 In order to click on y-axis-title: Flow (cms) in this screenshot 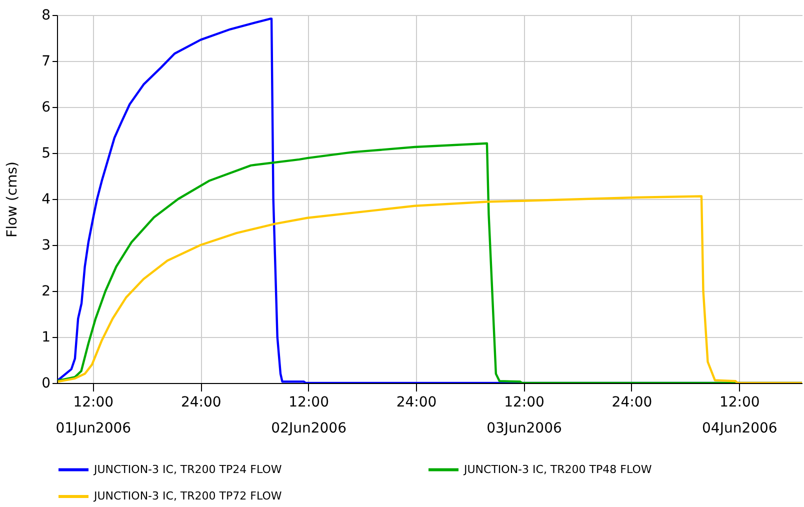, I will do `click(12, 200)`.